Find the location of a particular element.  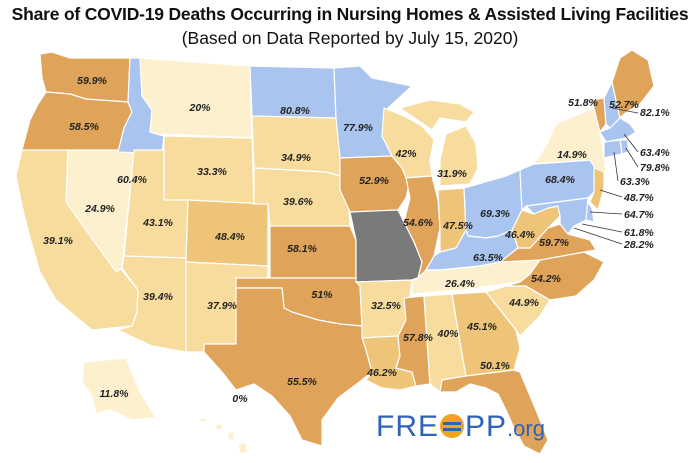

state-label-al: 40% is located at coordinates (447, 334).